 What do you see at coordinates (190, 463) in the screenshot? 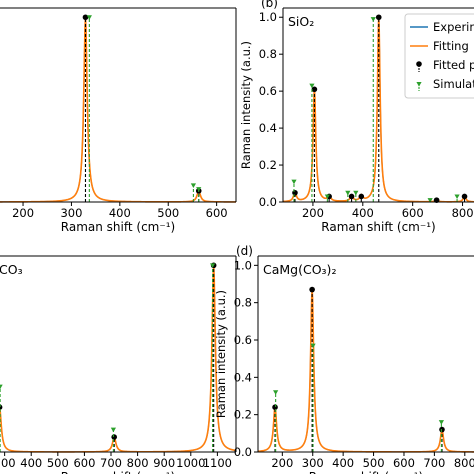
I see `x-tick-label: 1000` at bounding box center [190, 463].